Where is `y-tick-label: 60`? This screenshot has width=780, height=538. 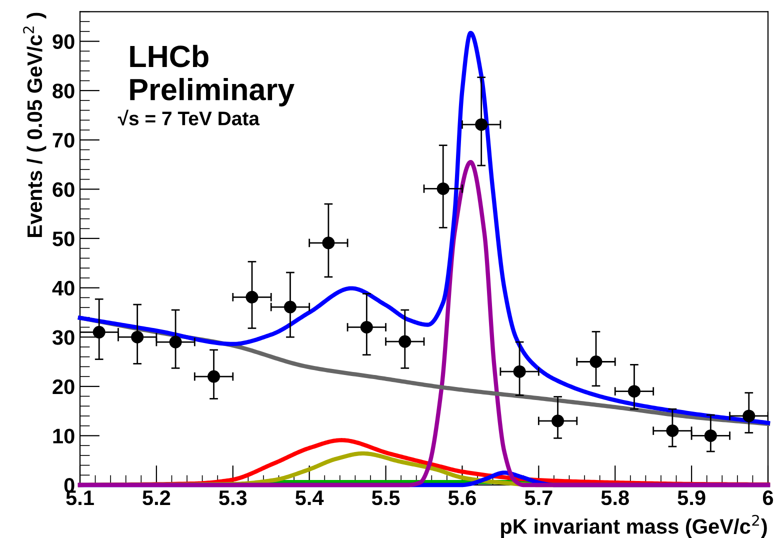 y-tick-label: 60 is located at coordinates (63, 189).